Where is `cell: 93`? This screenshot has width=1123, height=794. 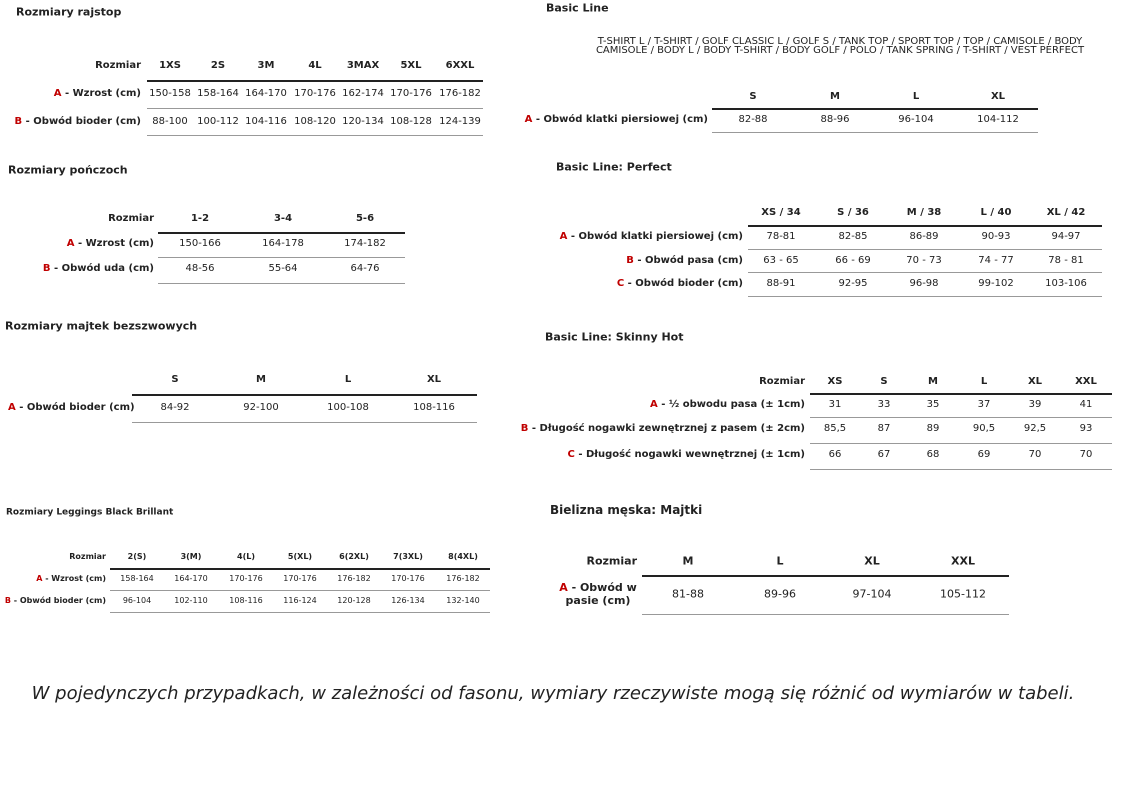
cell: 93 is located at coordinates (1086, 428).